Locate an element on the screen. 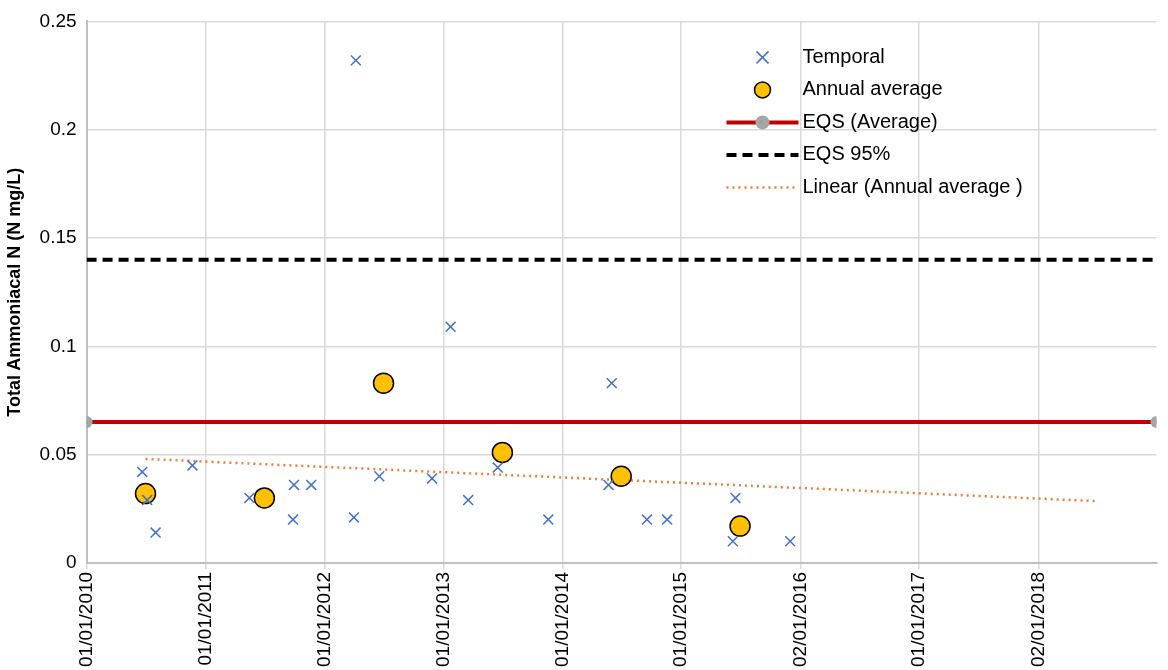 The width and height of the screenshot is (1168, 670). y-tick-label: 0 is located at coordinates (71, 562).